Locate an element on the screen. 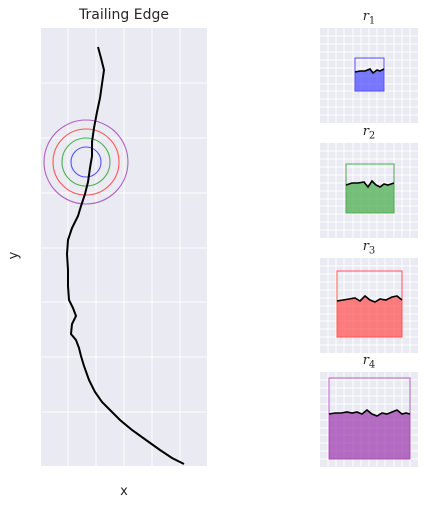 The height and width of the screenshot is (509, 426). probe-circle-r3 is located at coordinates (86, 162).